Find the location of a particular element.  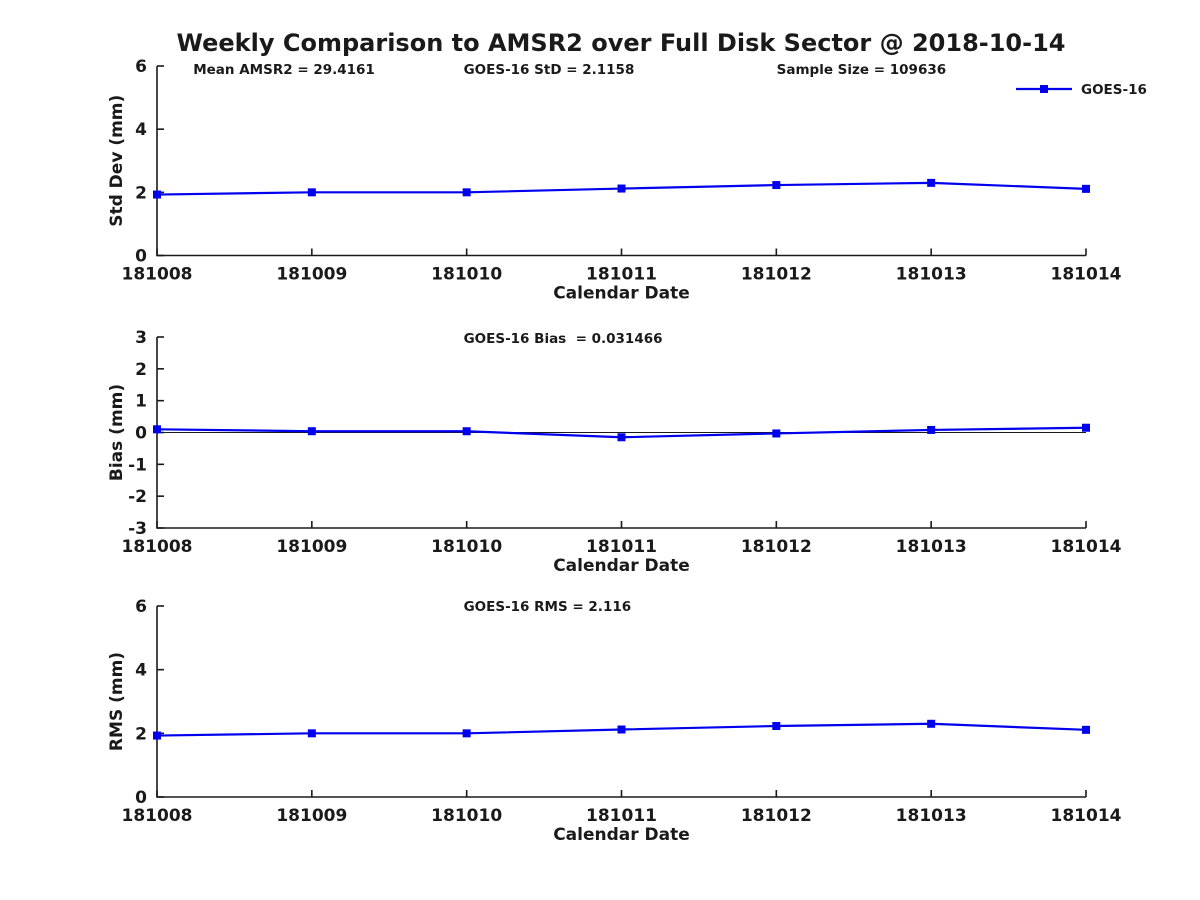

legend-label: GOES-16 is located at coordinates (1114, 90).